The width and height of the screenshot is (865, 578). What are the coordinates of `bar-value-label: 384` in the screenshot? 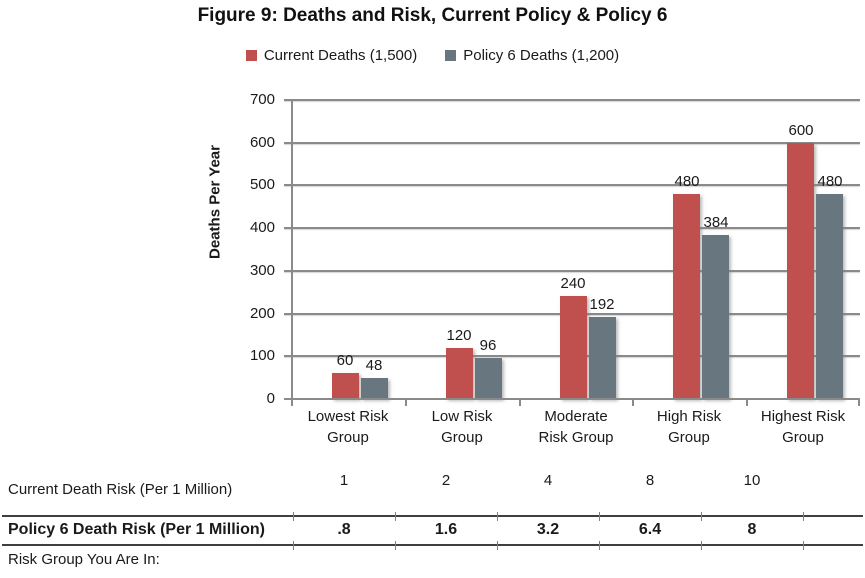 It's located at (716, 222).